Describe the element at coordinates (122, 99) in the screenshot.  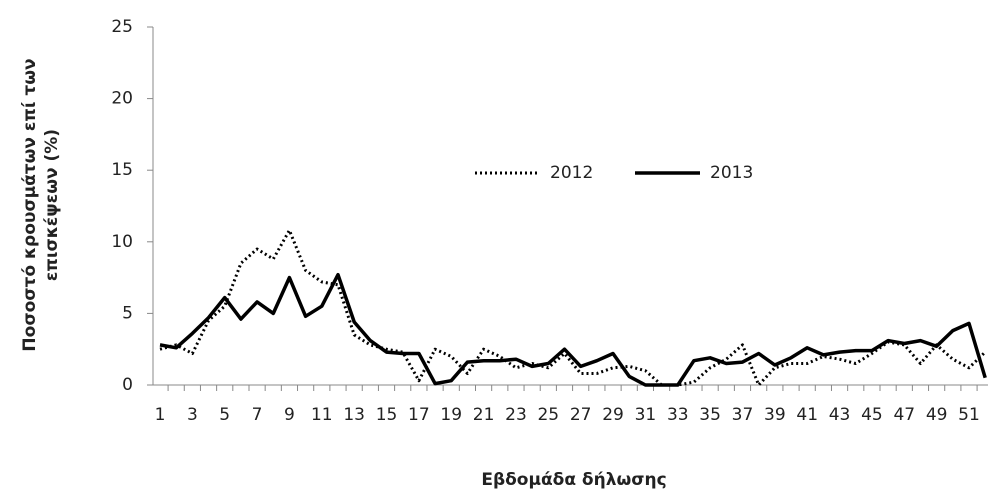
I see `y-tick-label: 20` at that location.